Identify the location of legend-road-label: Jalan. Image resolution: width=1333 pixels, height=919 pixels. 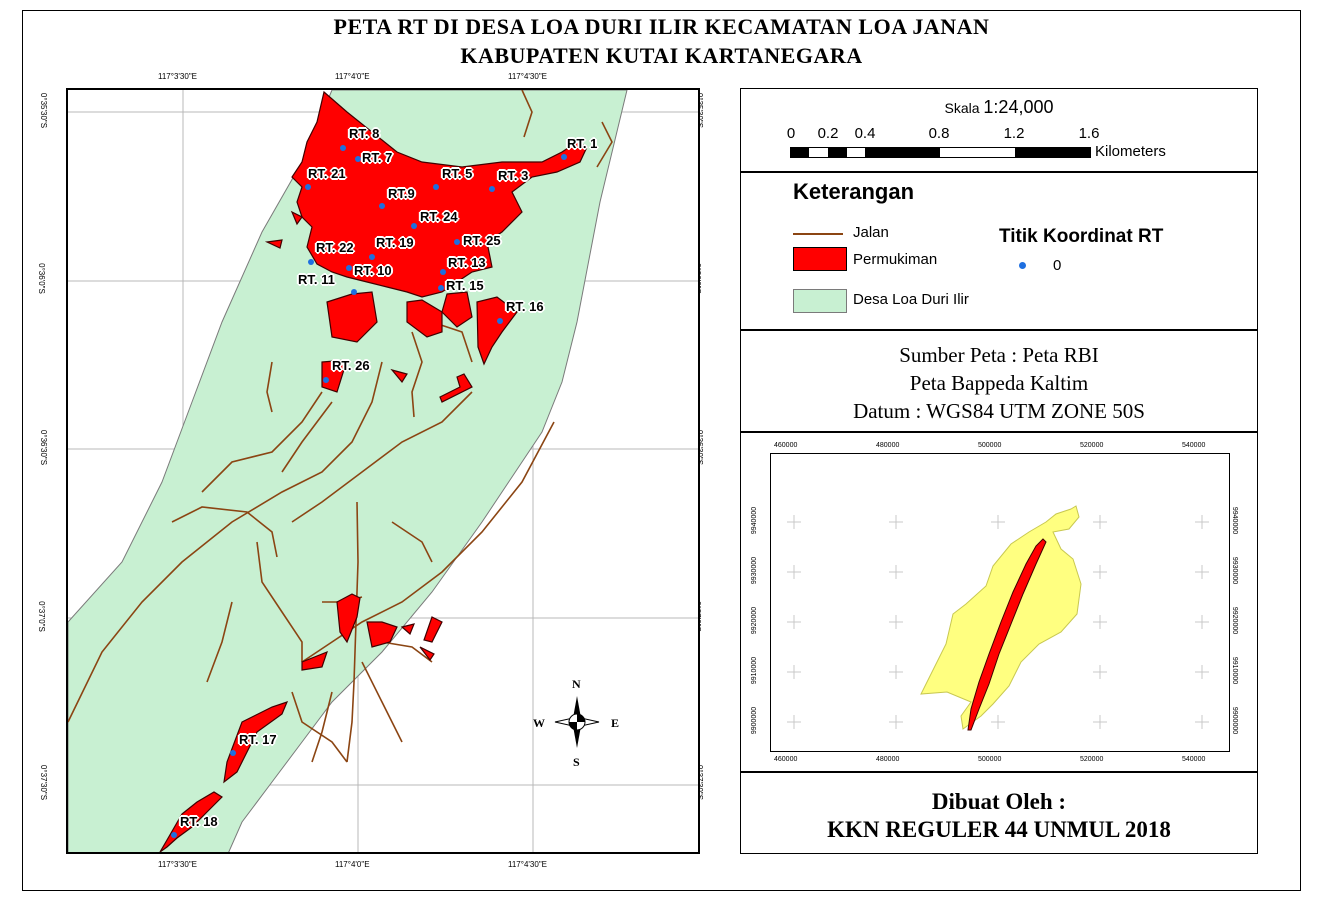
(871, 232).